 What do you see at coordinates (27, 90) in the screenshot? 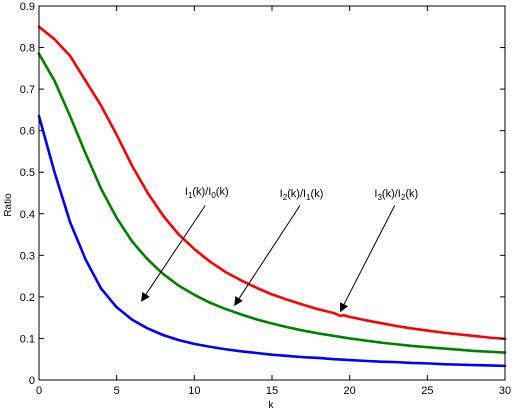
I see `y-tick-label: 0.7` at bounding box center [27, 90].